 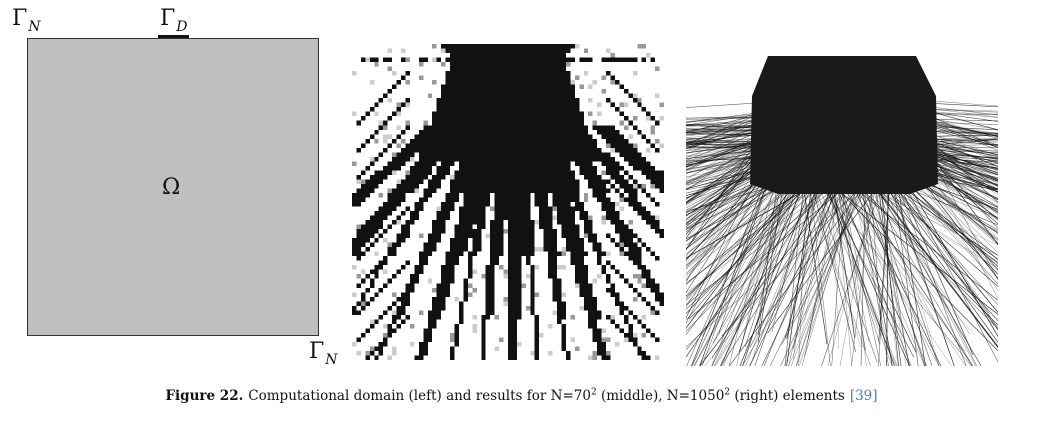 What do you see at coordinates (863, 396) in the screenshot?
I see `citation-link: [39]` at bounding box center [863, 396].